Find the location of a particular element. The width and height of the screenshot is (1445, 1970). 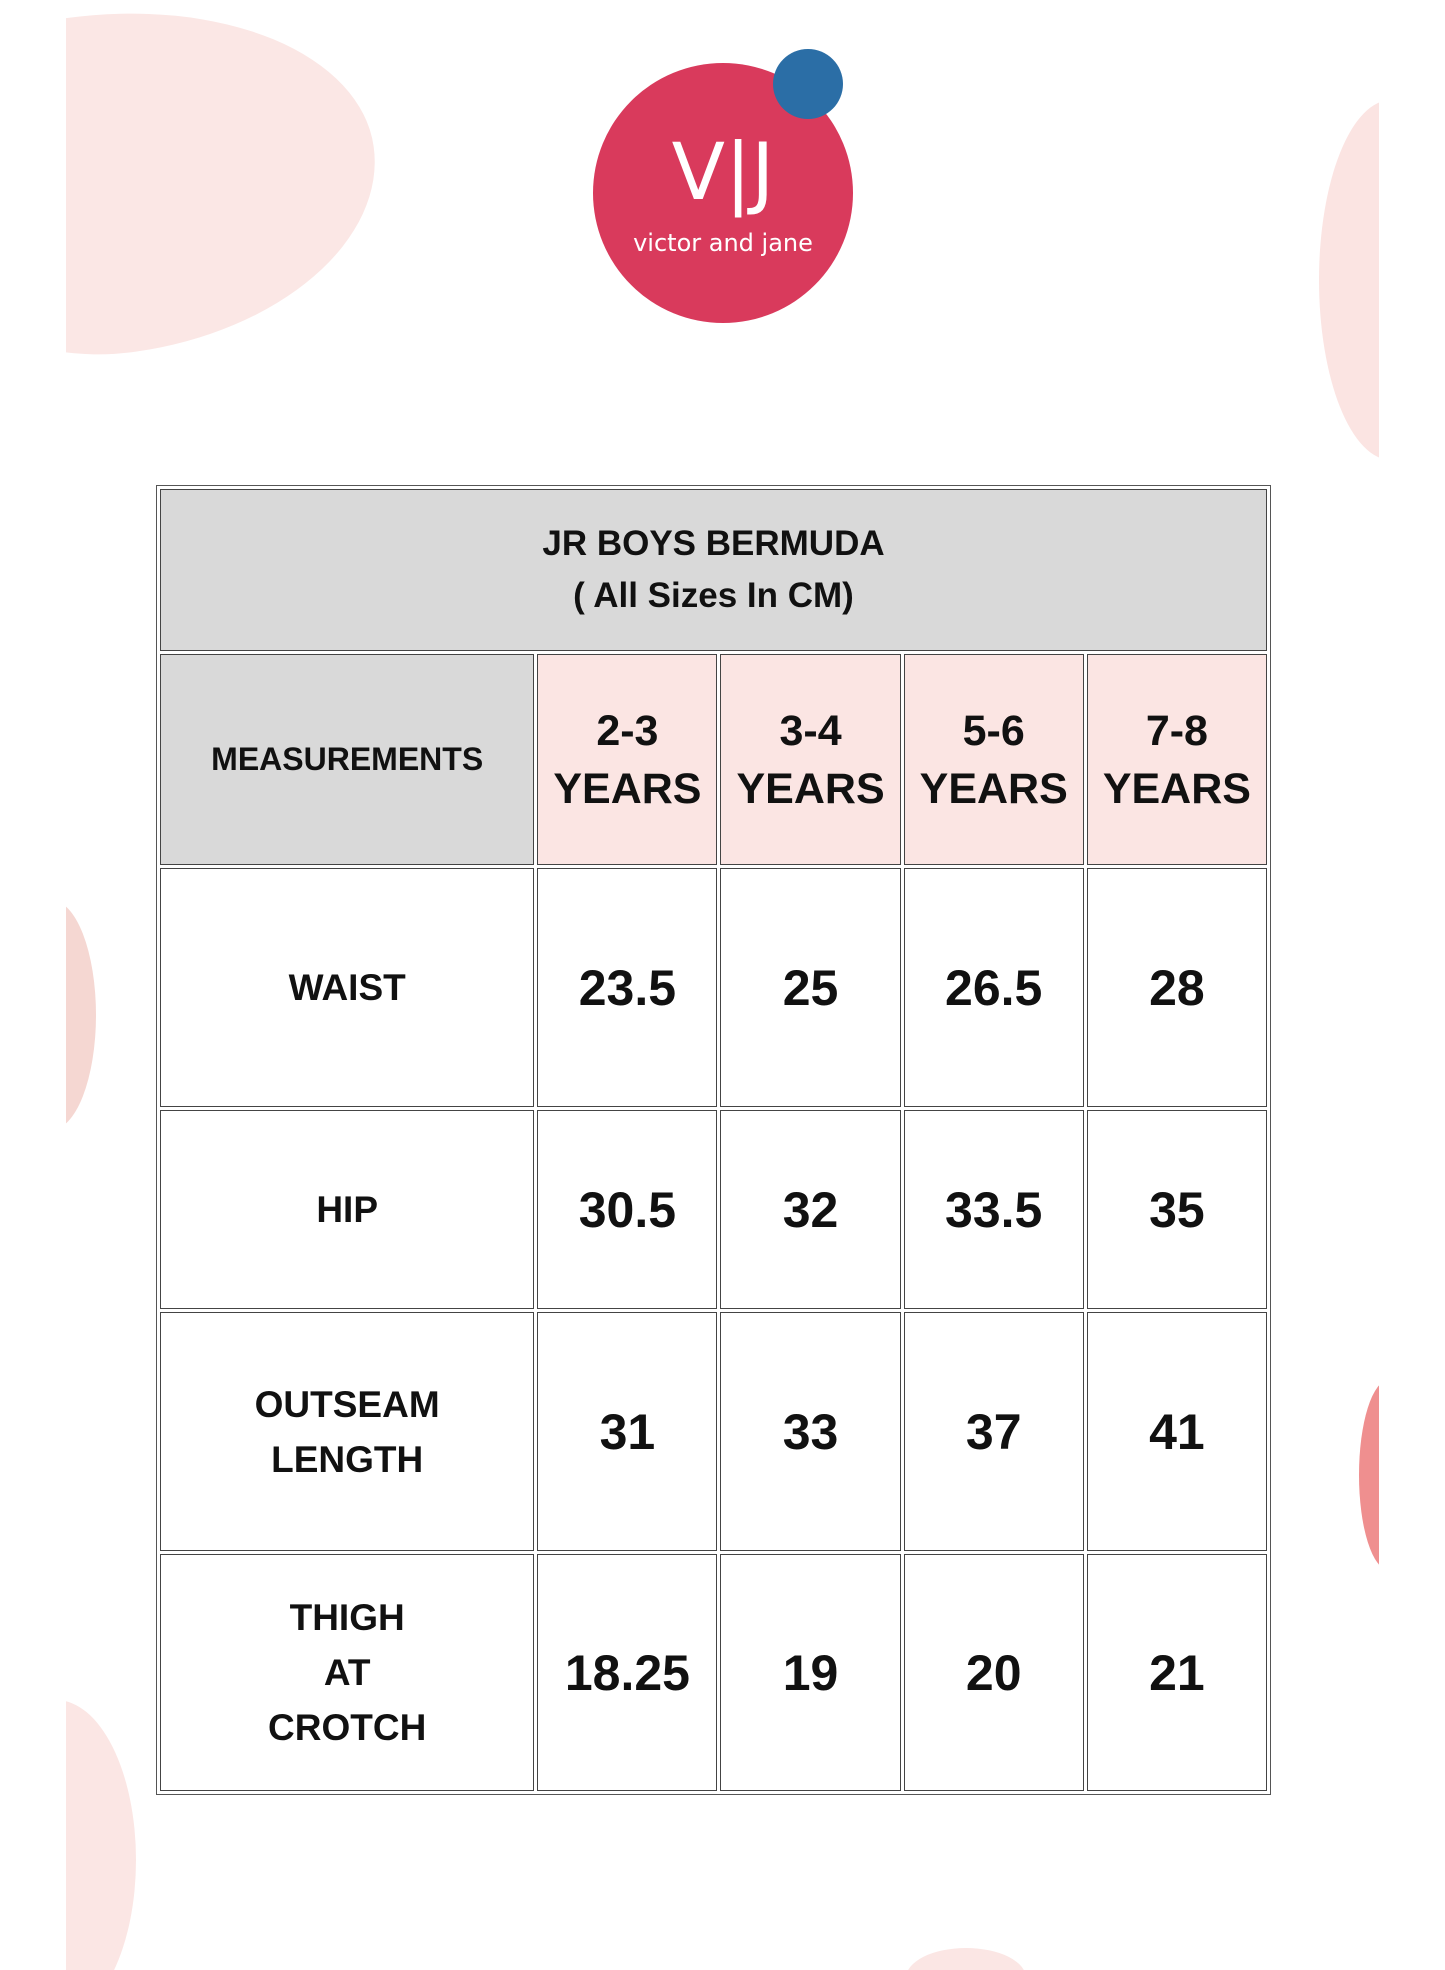

value-cell: 30.5 is located at coordinates (627, 1210).